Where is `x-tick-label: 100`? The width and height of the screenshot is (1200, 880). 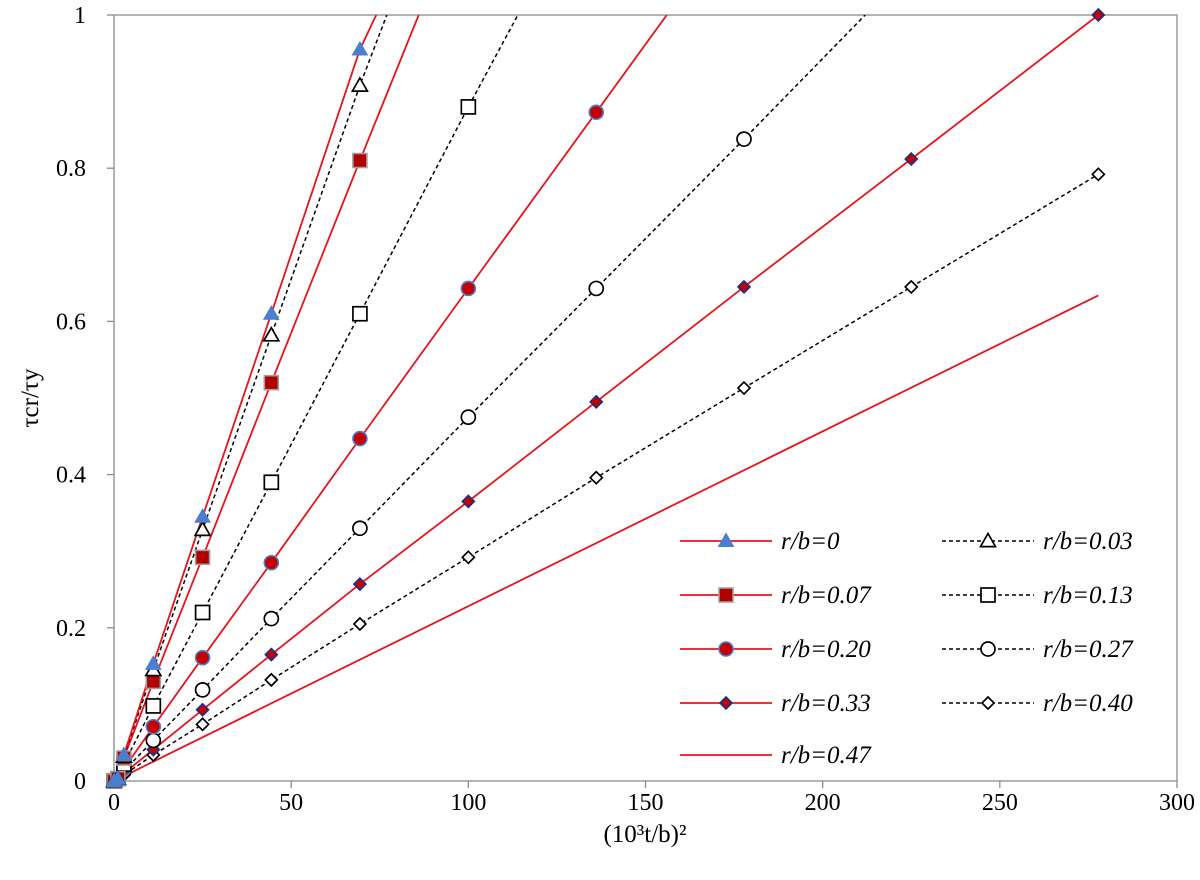
x-tick-label: 100 is located at coordinates (468, 803).